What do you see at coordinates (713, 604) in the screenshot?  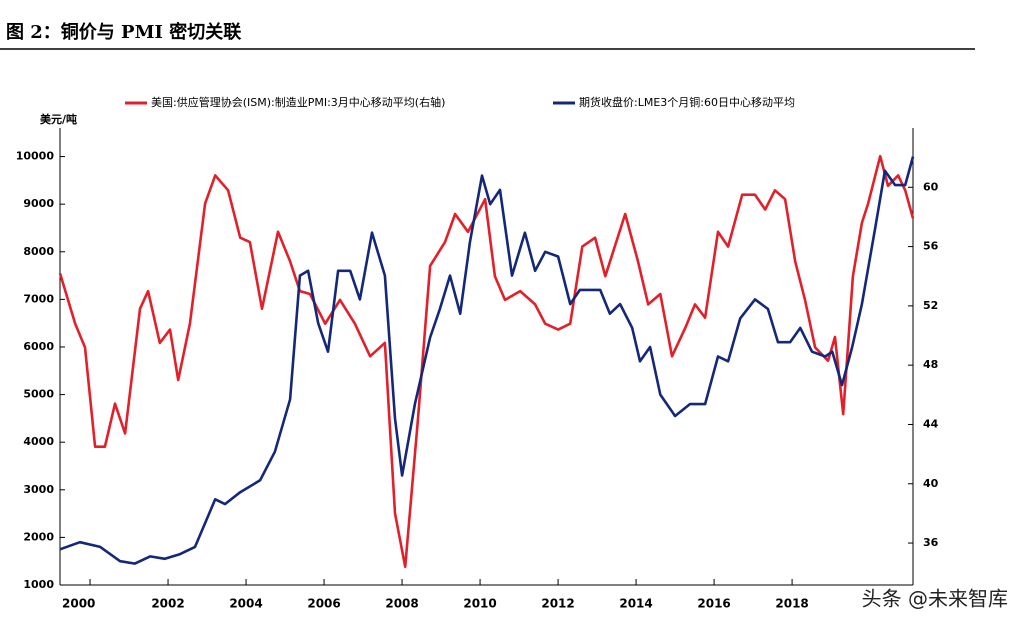 I see `x-tick-label: 2016` at bounding box center [713, 604].